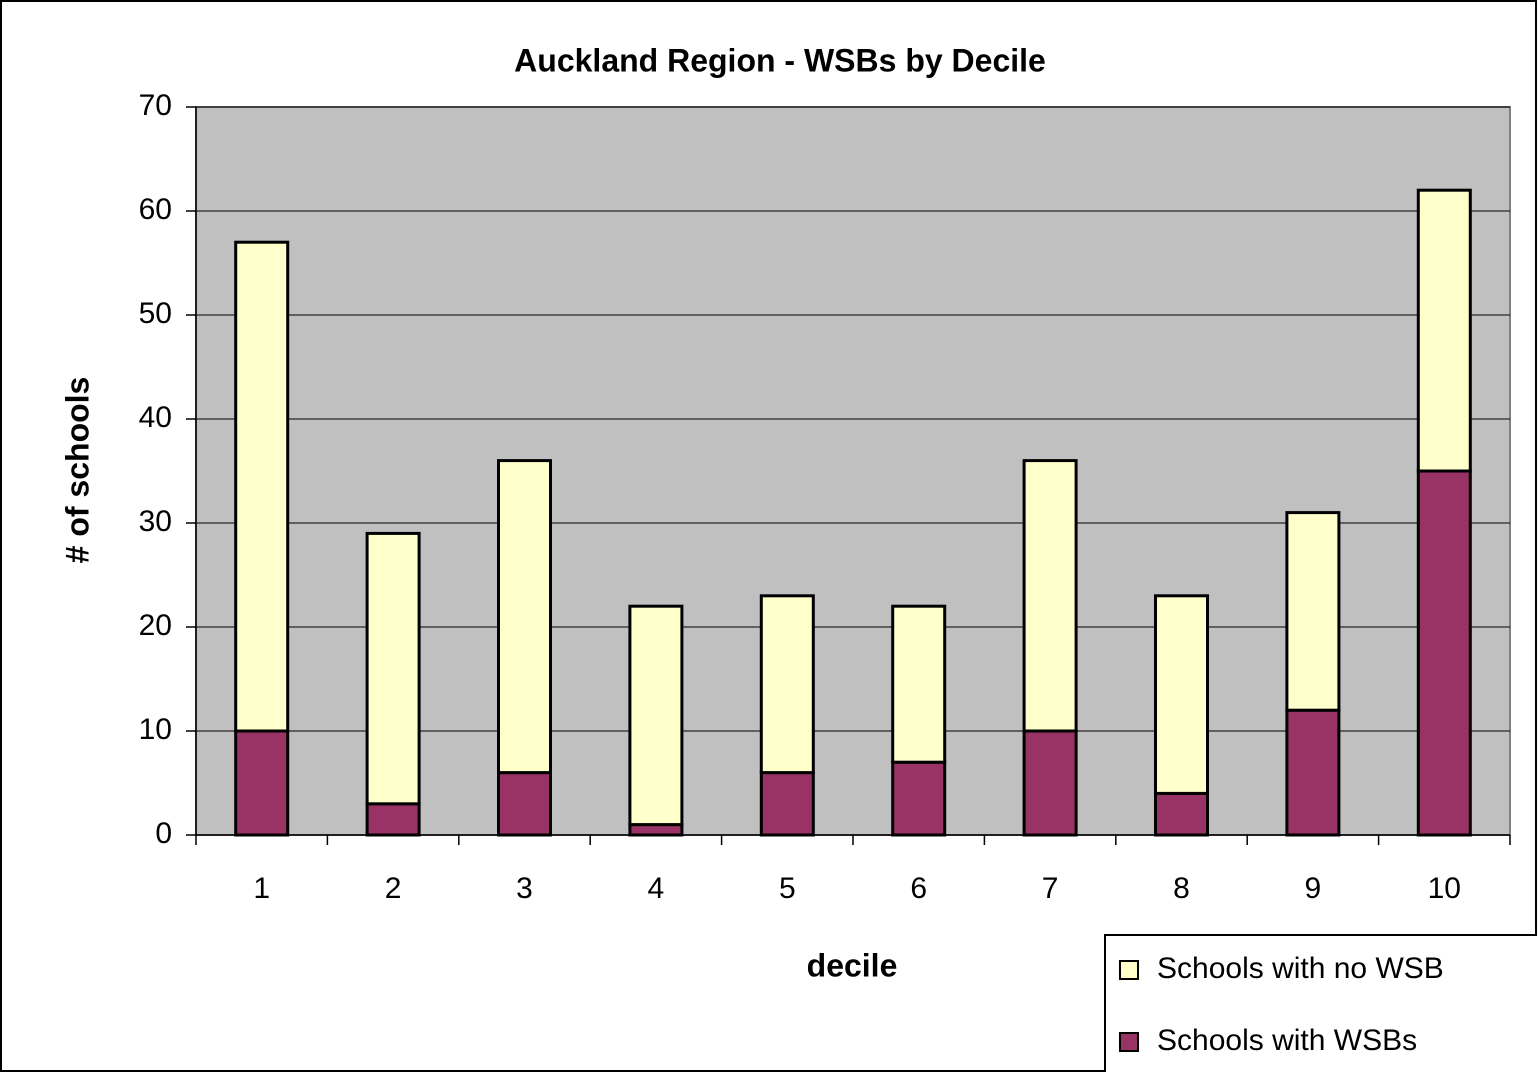 Image resolution: width=1537 pixels, height=1072 pixels. Describe the element at coordinates (1287, 1040) in the screenshot. I see `legend-label: Schools with WSBs` at that location.